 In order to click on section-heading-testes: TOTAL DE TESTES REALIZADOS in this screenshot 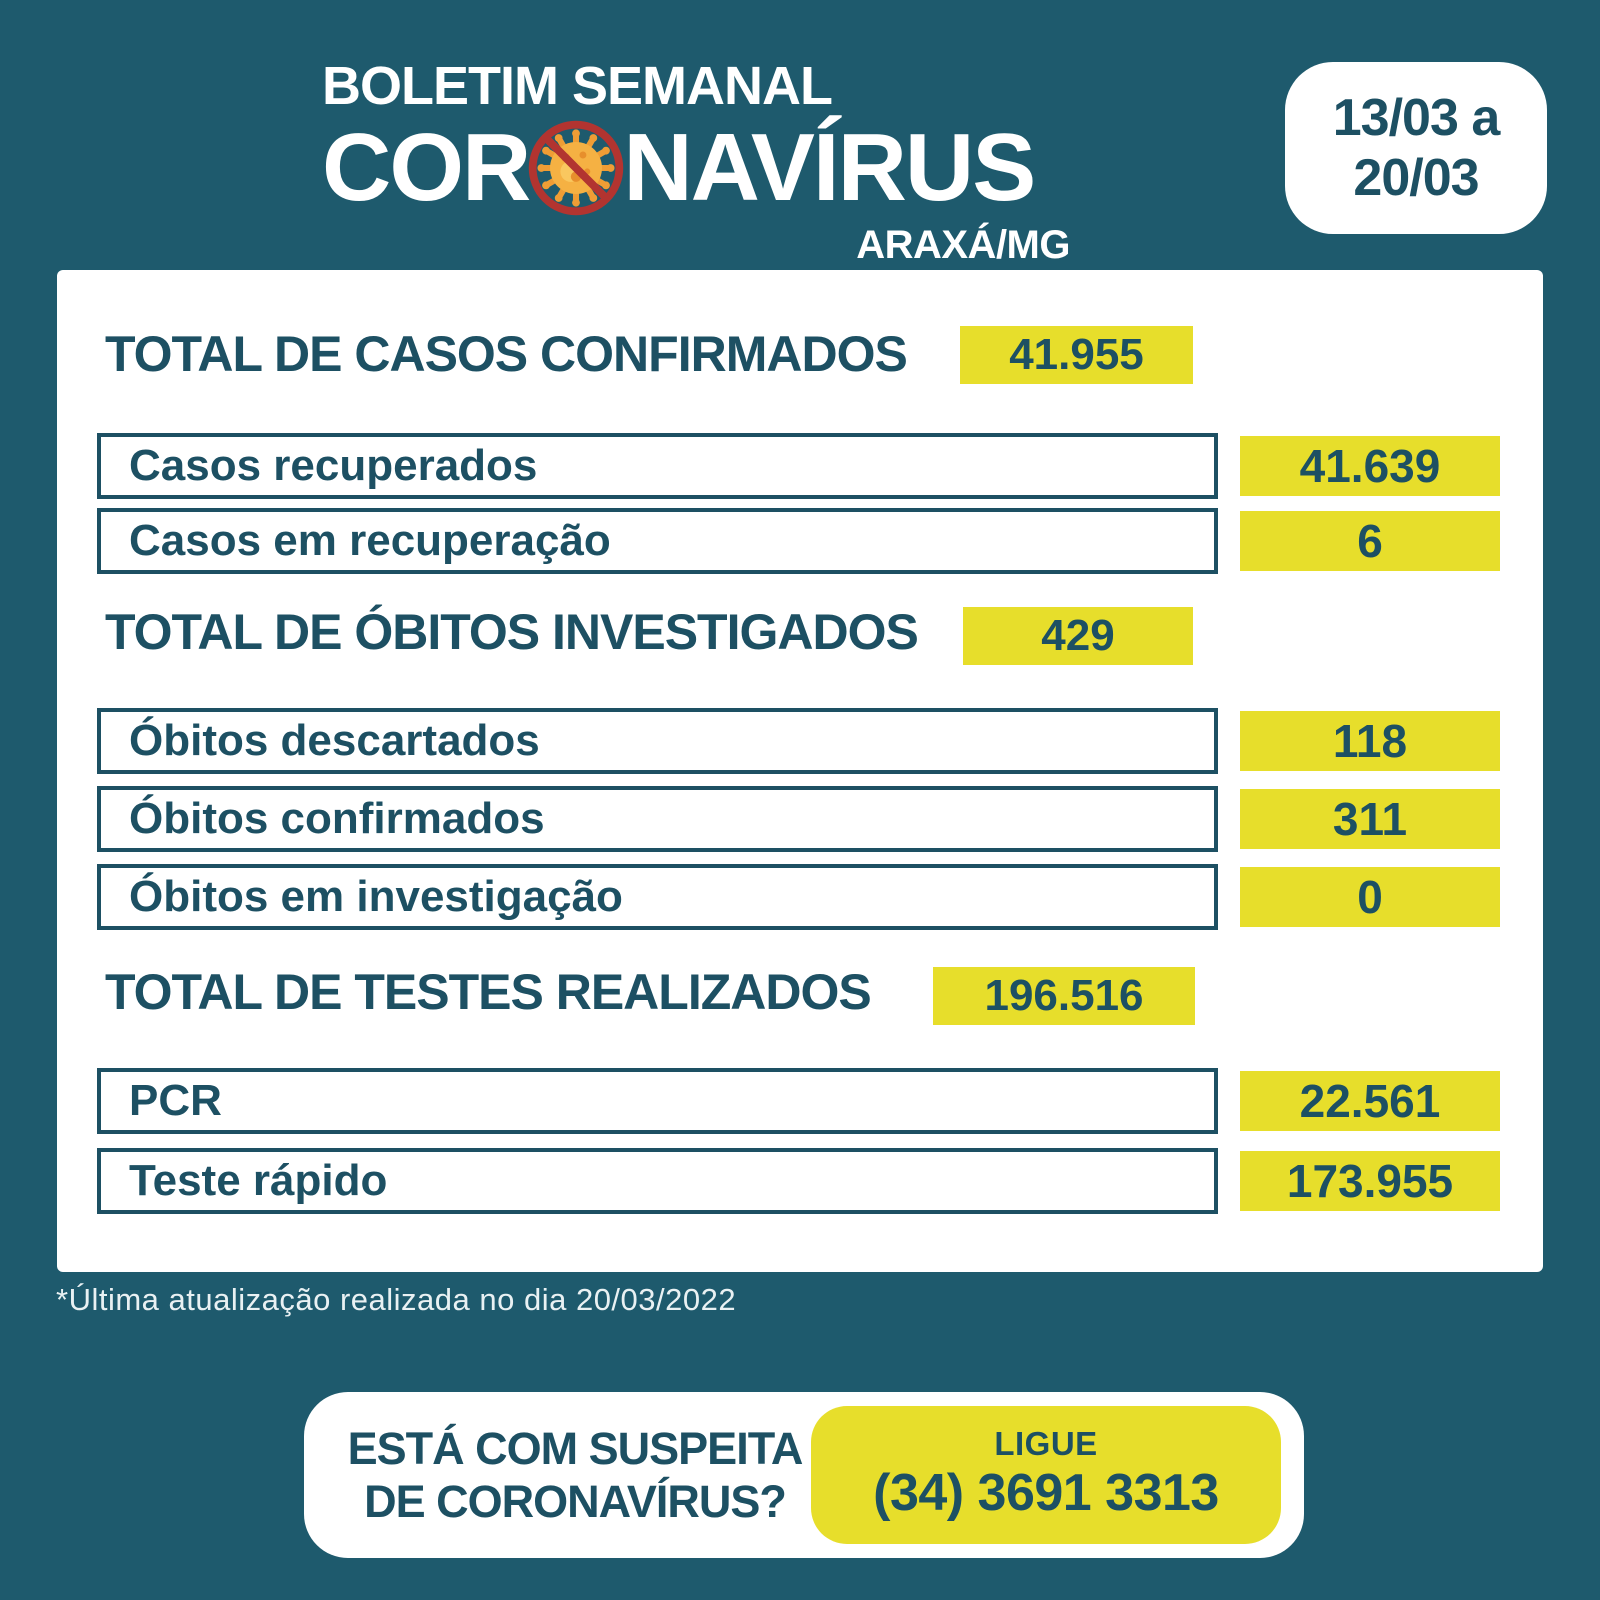, I will do `click(488, 992)`.